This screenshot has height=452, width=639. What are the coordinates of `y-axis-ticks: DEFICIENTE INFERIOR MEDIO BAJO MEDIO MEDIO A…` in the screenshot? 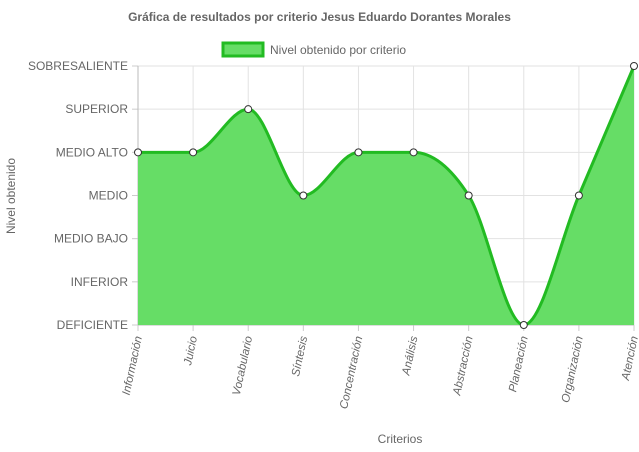 It's located at (78, 195).